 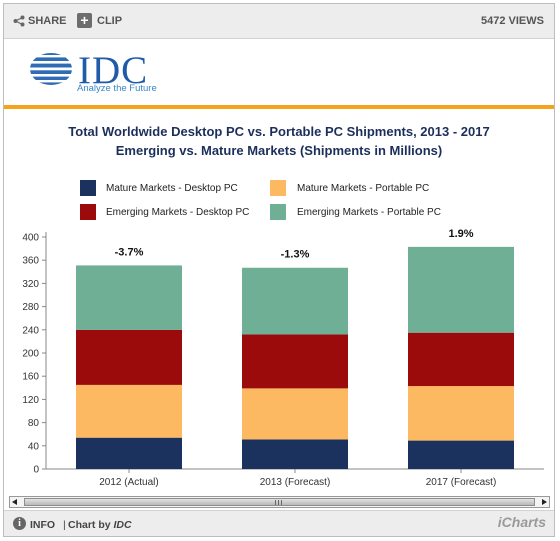 I want to click on info-icon: i, so click(x=19, y=523).